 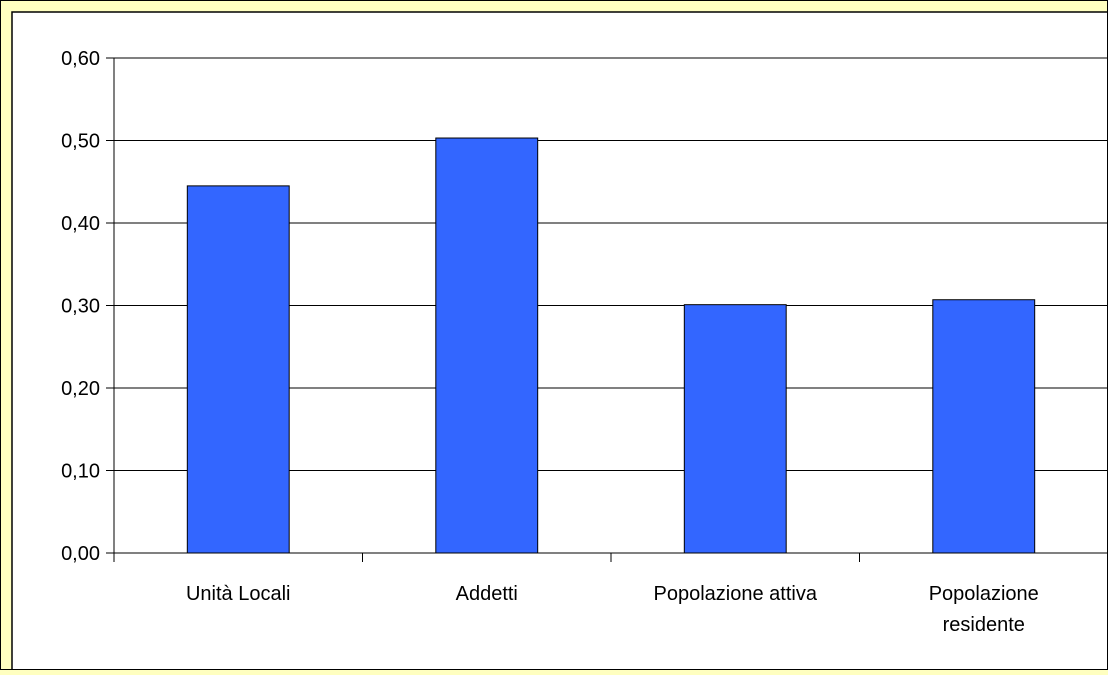 I want to click on y-tick-label: 0,20, so click(x=80, y=389).